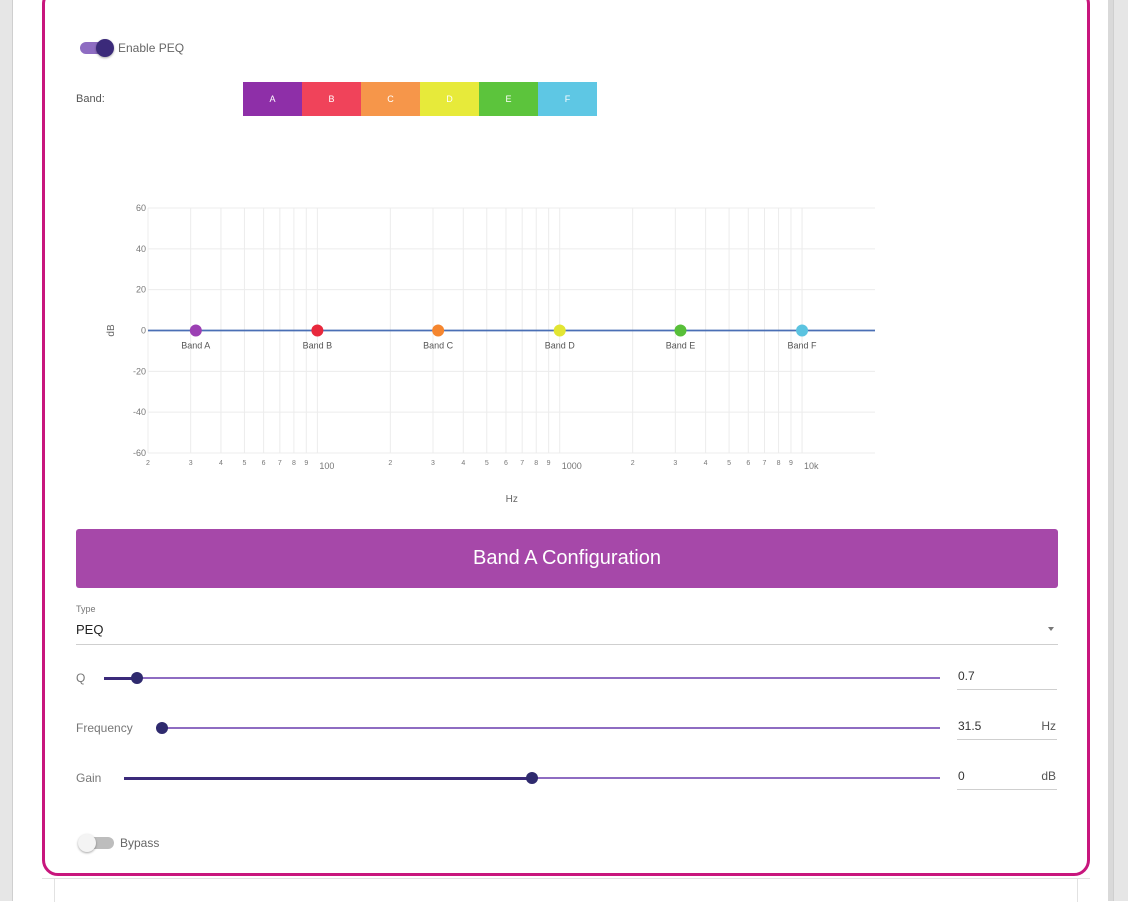 This screenshot has width=1128, height=902. I want to click on band-point-d, so click(559, 330).